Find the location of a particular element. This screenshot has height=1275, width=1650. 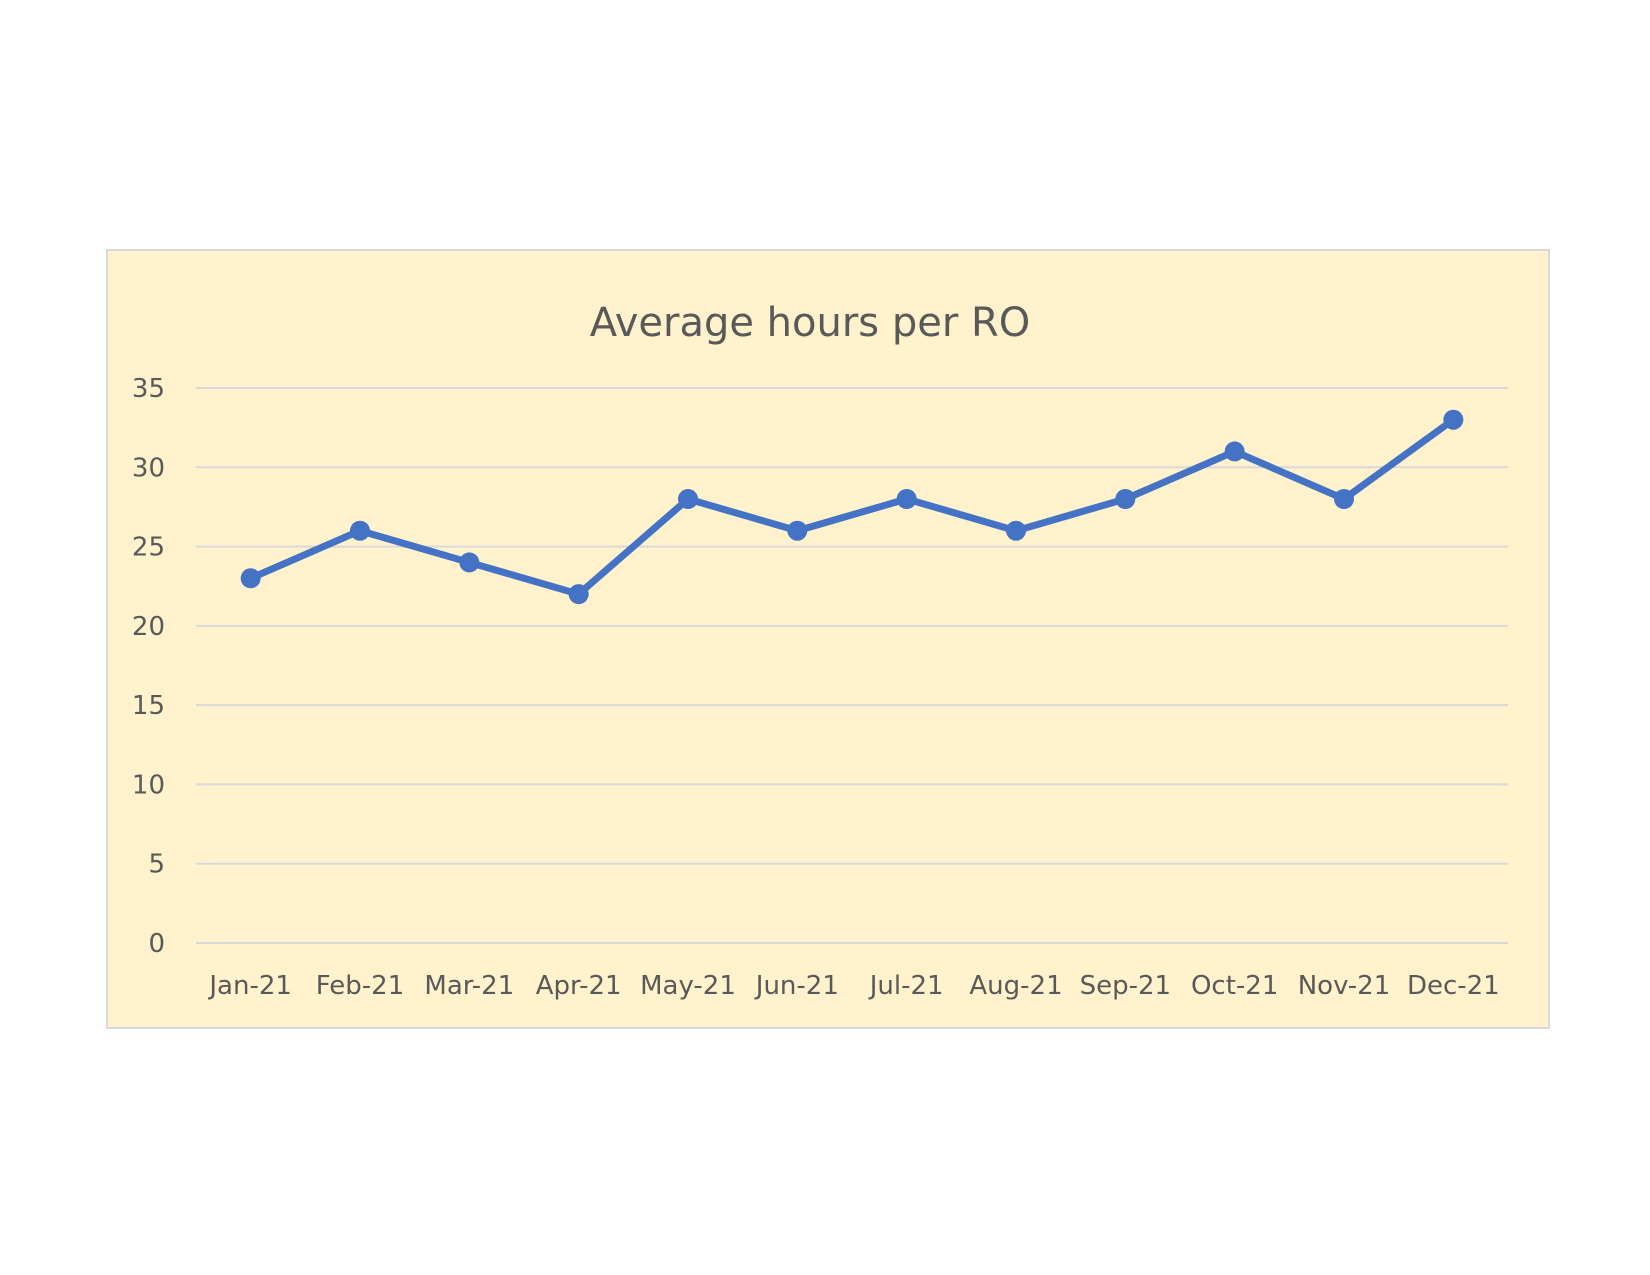

x-tick-label: Jan-21 is located at coordinates (249, 986).